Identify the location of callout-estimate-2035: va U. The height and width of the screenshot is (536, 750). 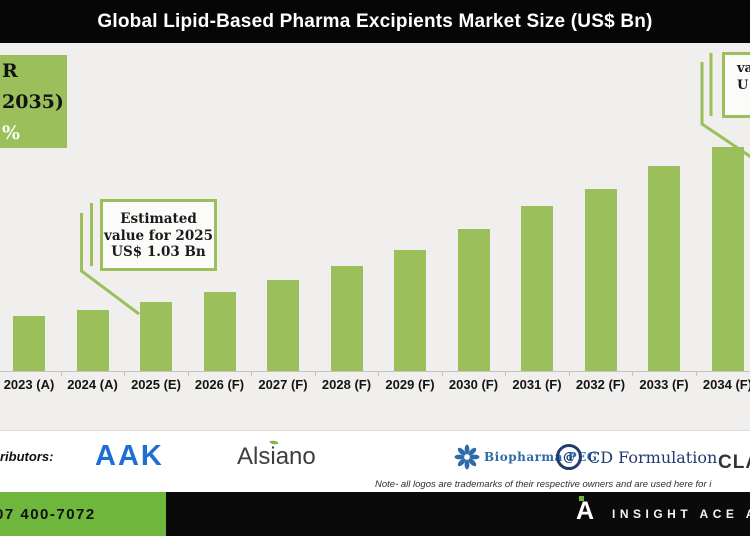
(736, 85).